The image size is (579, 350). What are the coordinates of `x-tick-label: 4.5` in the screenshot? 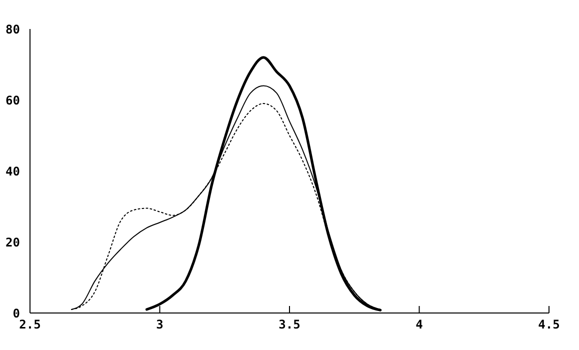 It's located at (549, 325).